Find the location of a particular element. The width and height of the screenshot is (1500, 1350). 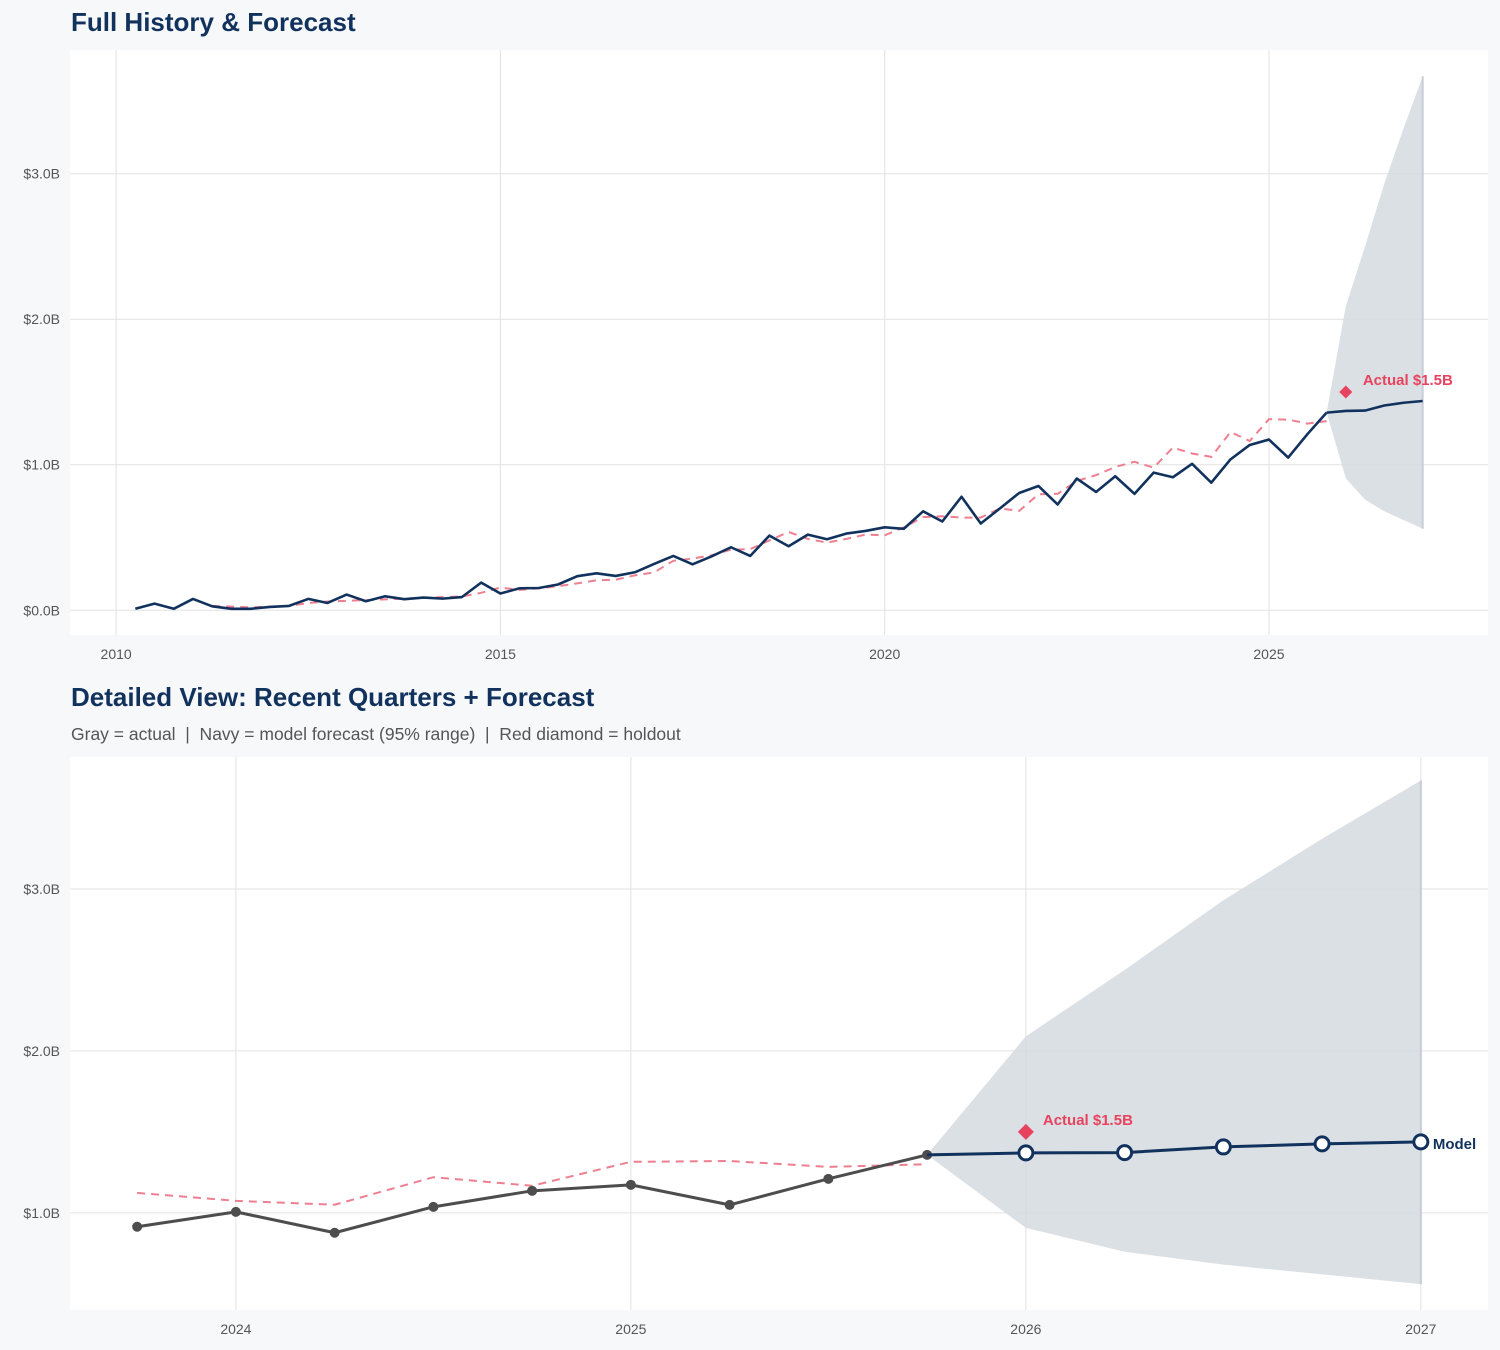

fitted-dashed-line is located at coordinates (532, 1183).